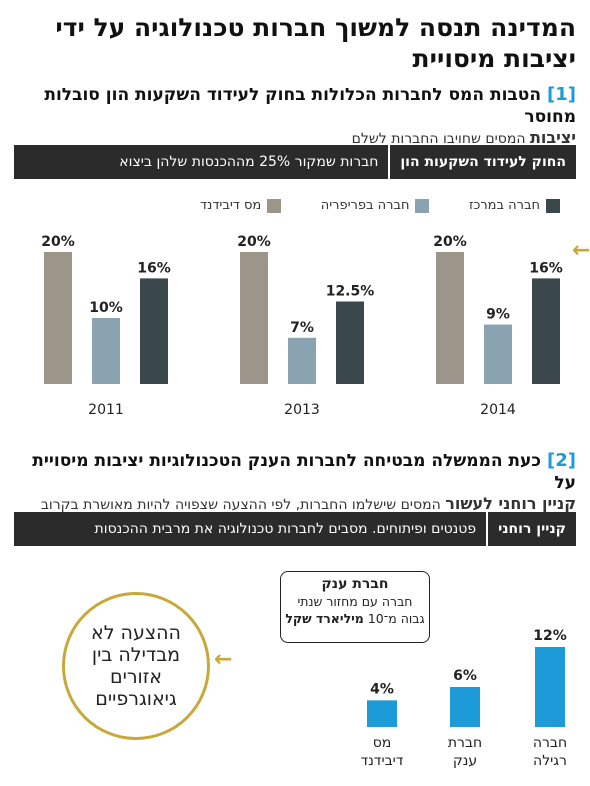  I want to click on legend-swatch-dividend, so click(274, 205).